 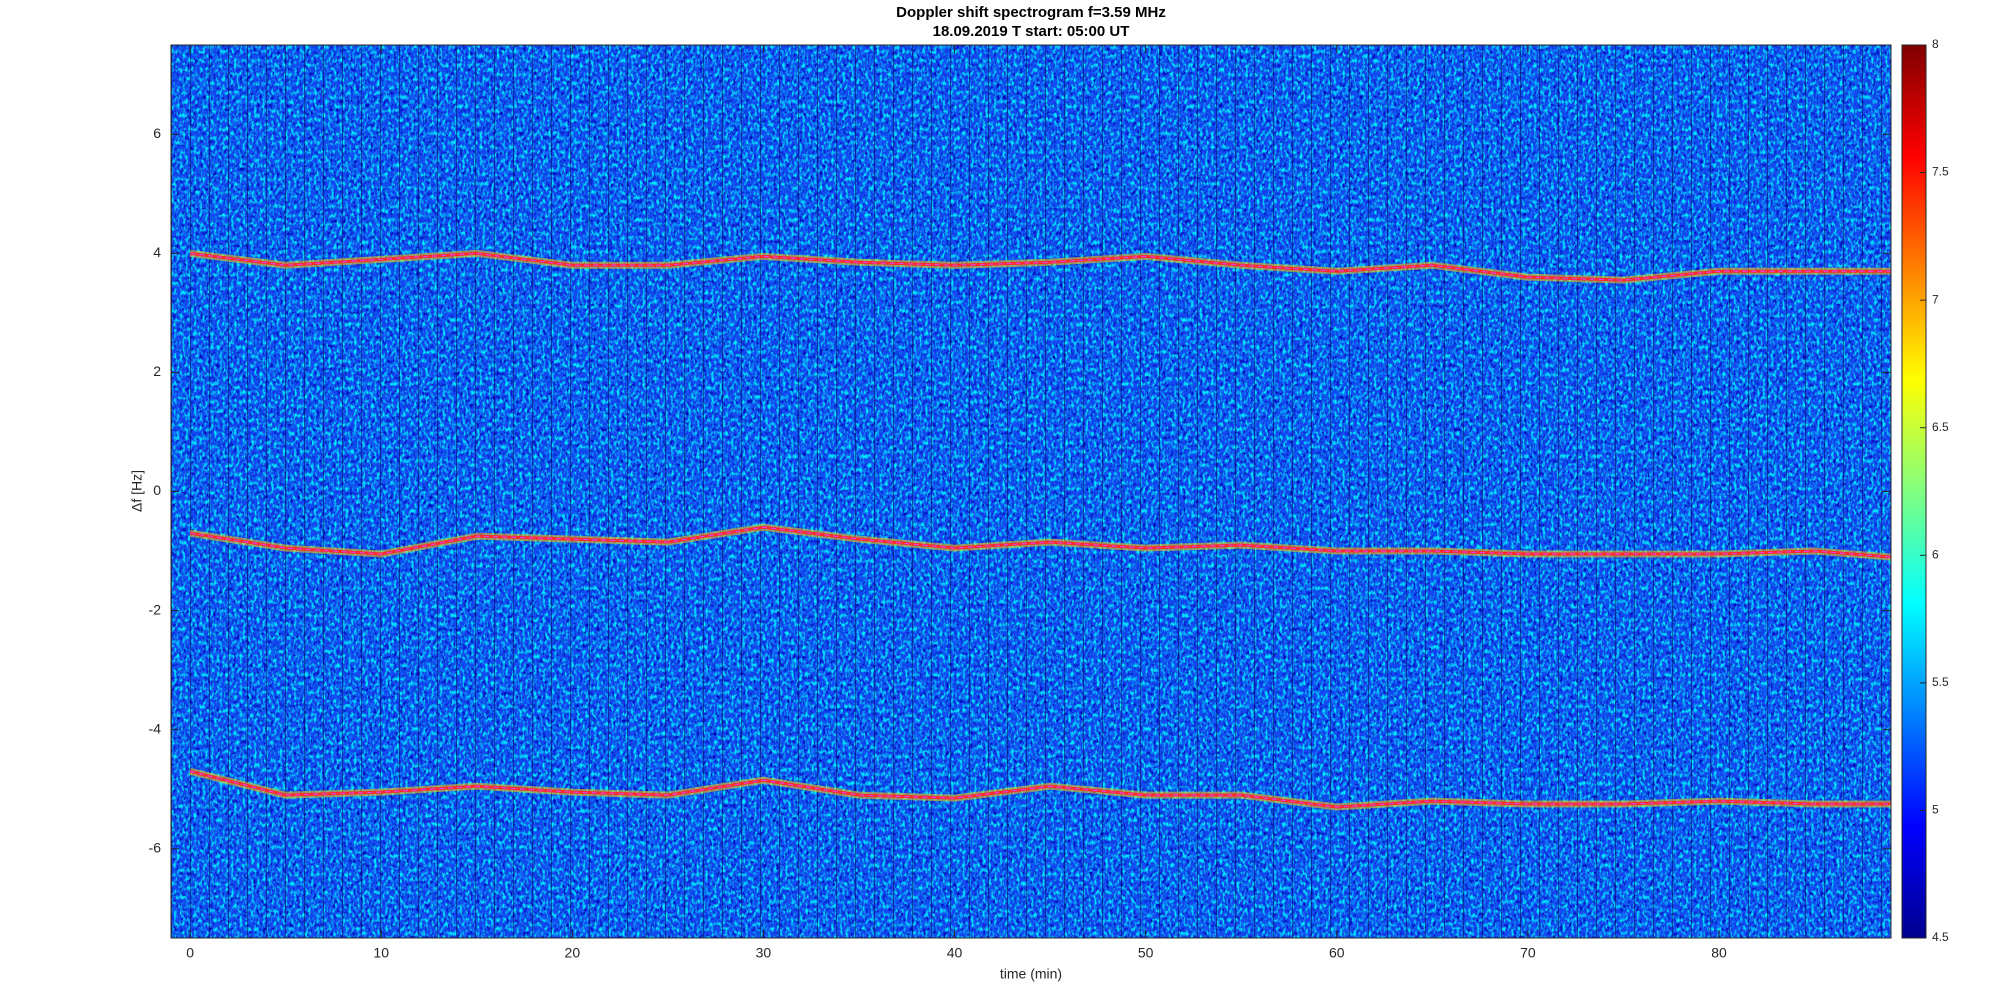 What do you see at coordinates (1935, 810) in the screenshot?
I see `colorbar-tick-label: 5` at bounding box center [1935, 810].